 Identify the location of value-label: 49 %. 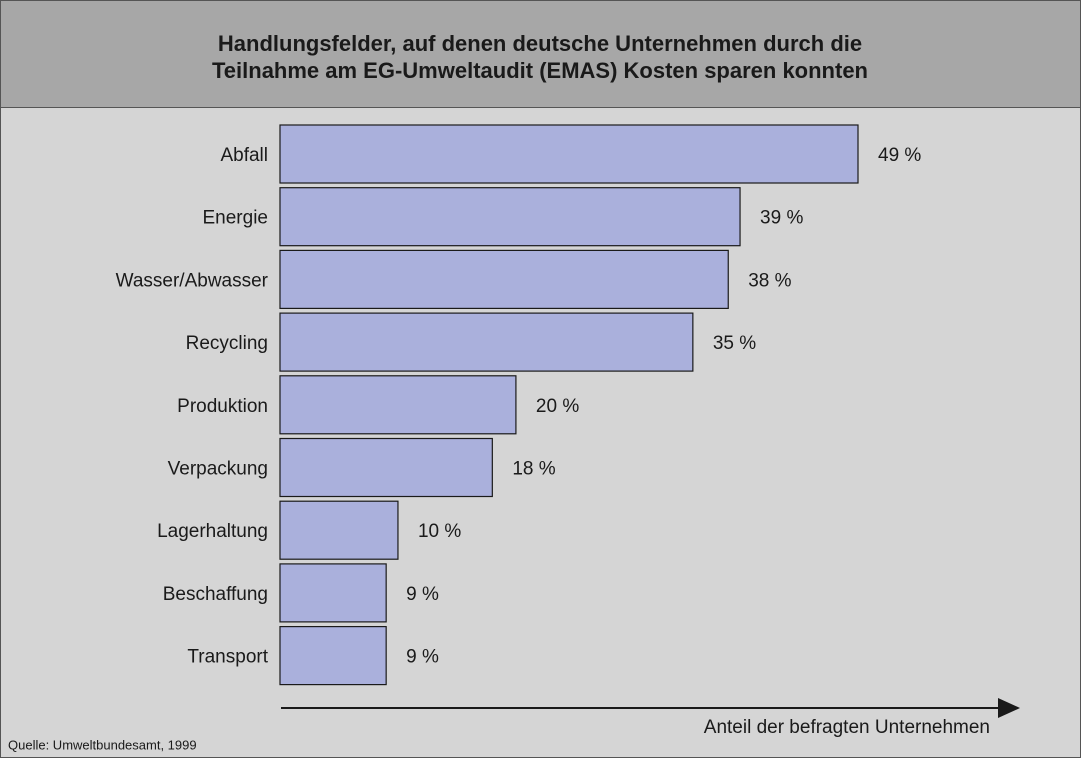
(899, 155).